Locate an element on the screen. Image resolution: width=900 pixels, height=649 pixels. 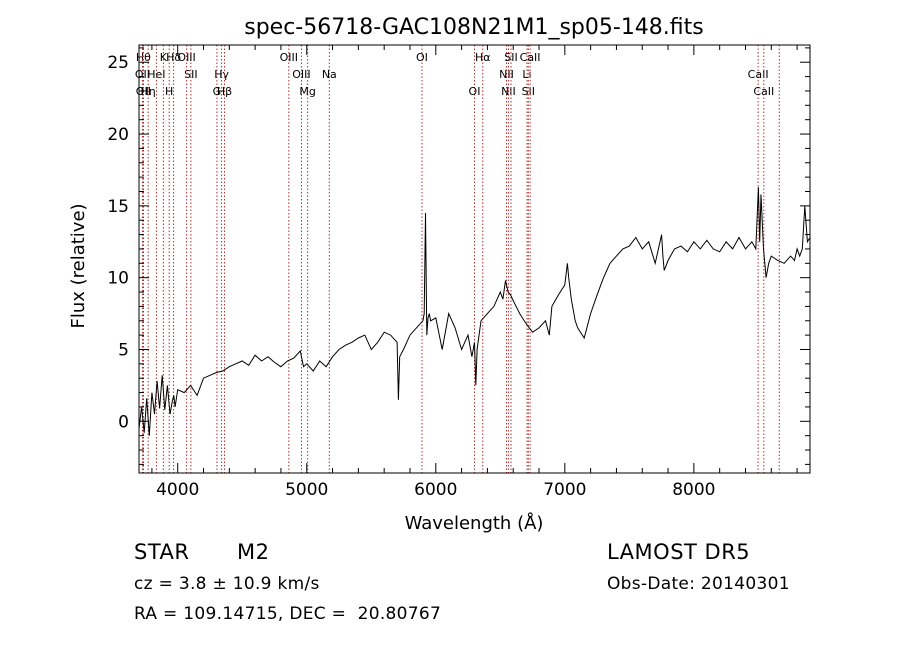
observation-date: Obs-Date: 20140301 is located at coordinates (698, 584).